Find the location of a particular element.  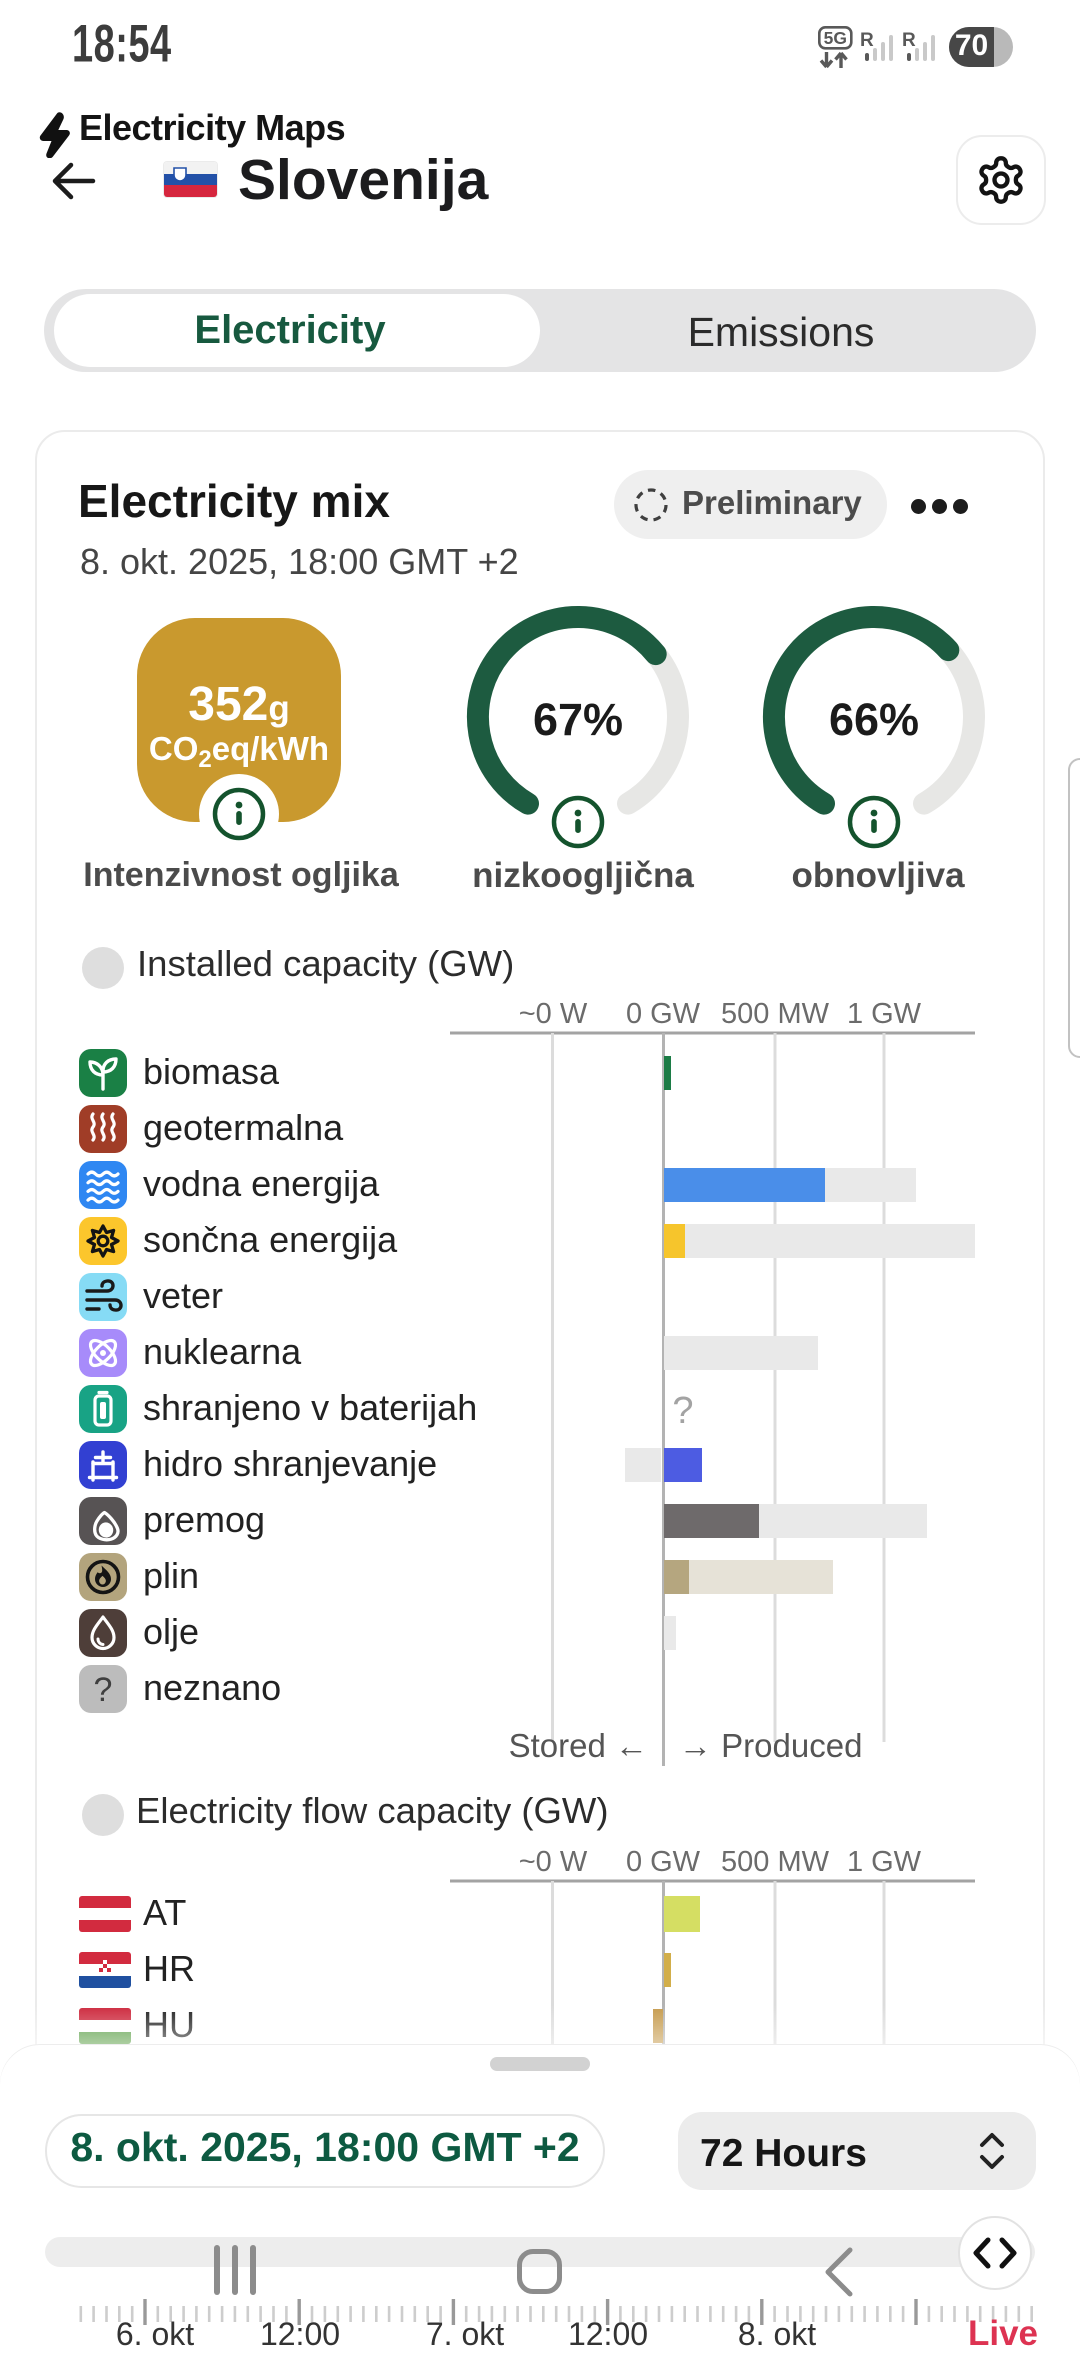

svg-text: 67% is located at coordinates (578, 719).